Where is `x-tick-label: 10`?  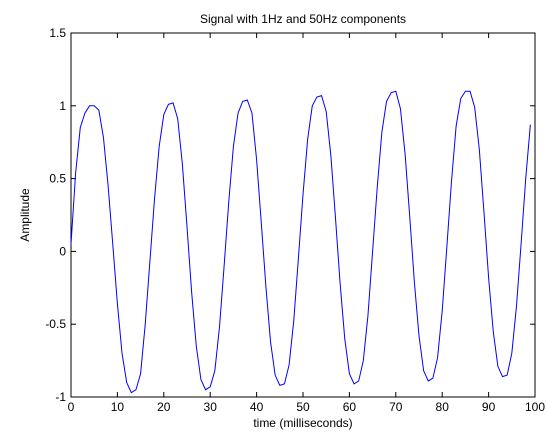
x-tick-label: 10 is located at coordinates (118, 407).